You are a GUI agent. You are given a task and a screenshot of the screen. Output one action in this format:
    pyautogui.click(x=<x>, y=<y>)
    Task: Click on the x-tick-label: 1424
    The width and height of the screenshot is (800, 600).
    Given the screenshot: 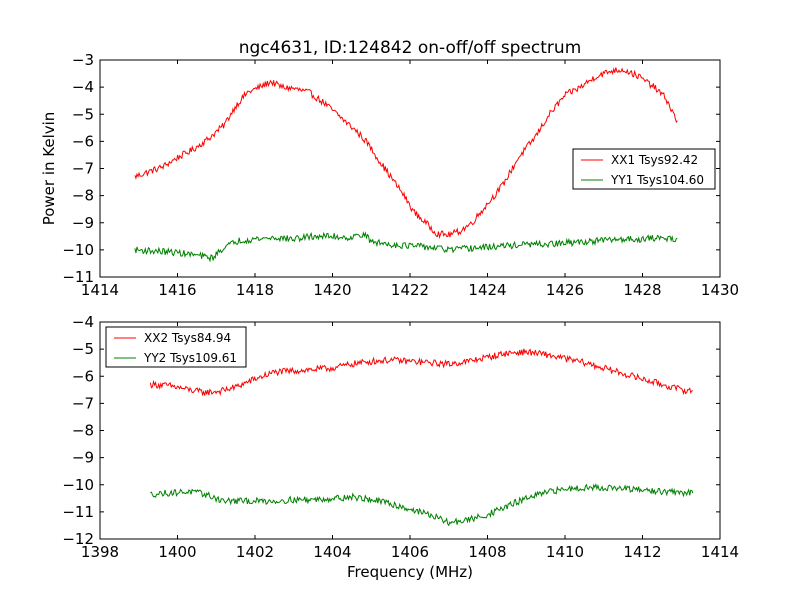 What is the action you would take?
    pyautogui.click(x=487, y=290)
    